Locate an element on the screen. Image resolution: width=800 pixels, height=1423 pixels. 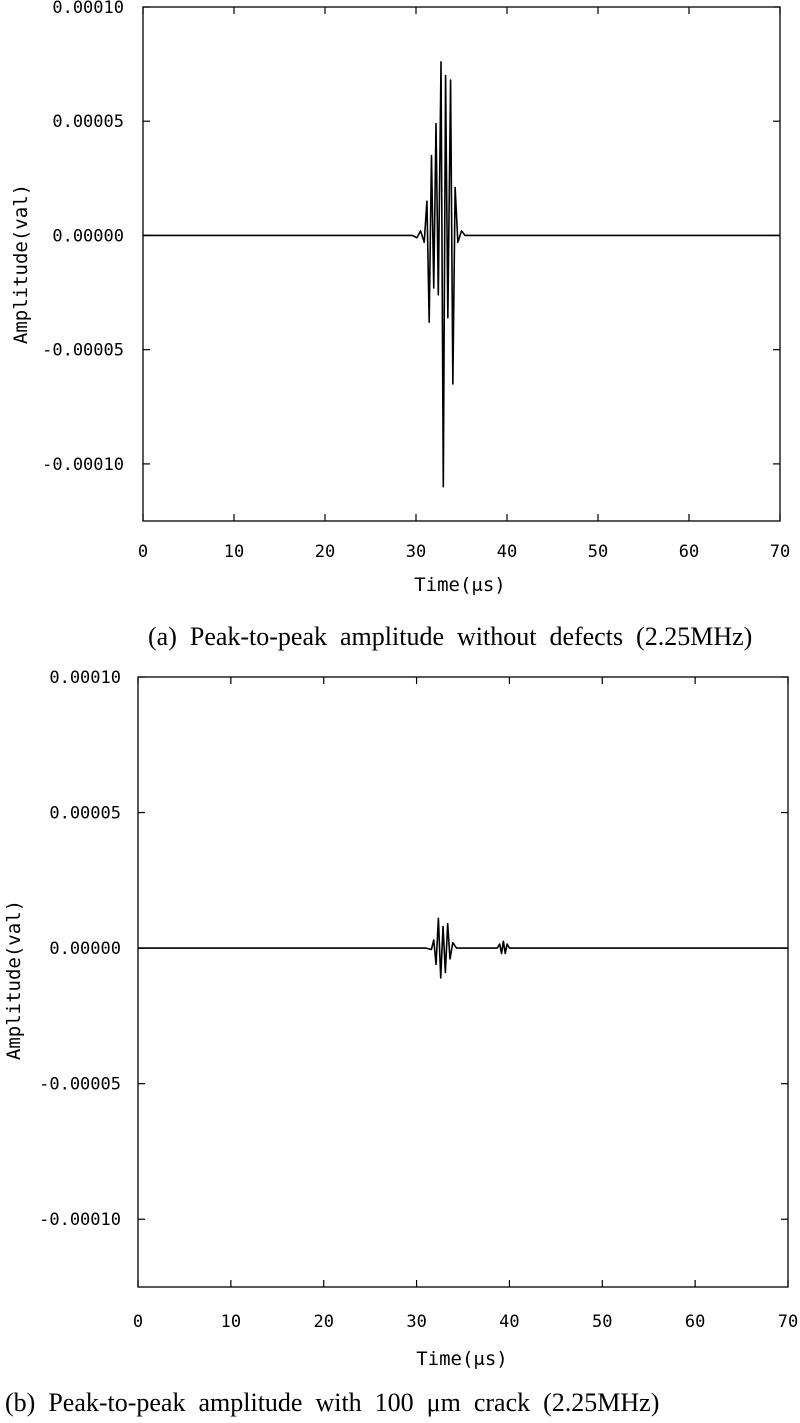
signal-line is located at coordinates (463, 948).